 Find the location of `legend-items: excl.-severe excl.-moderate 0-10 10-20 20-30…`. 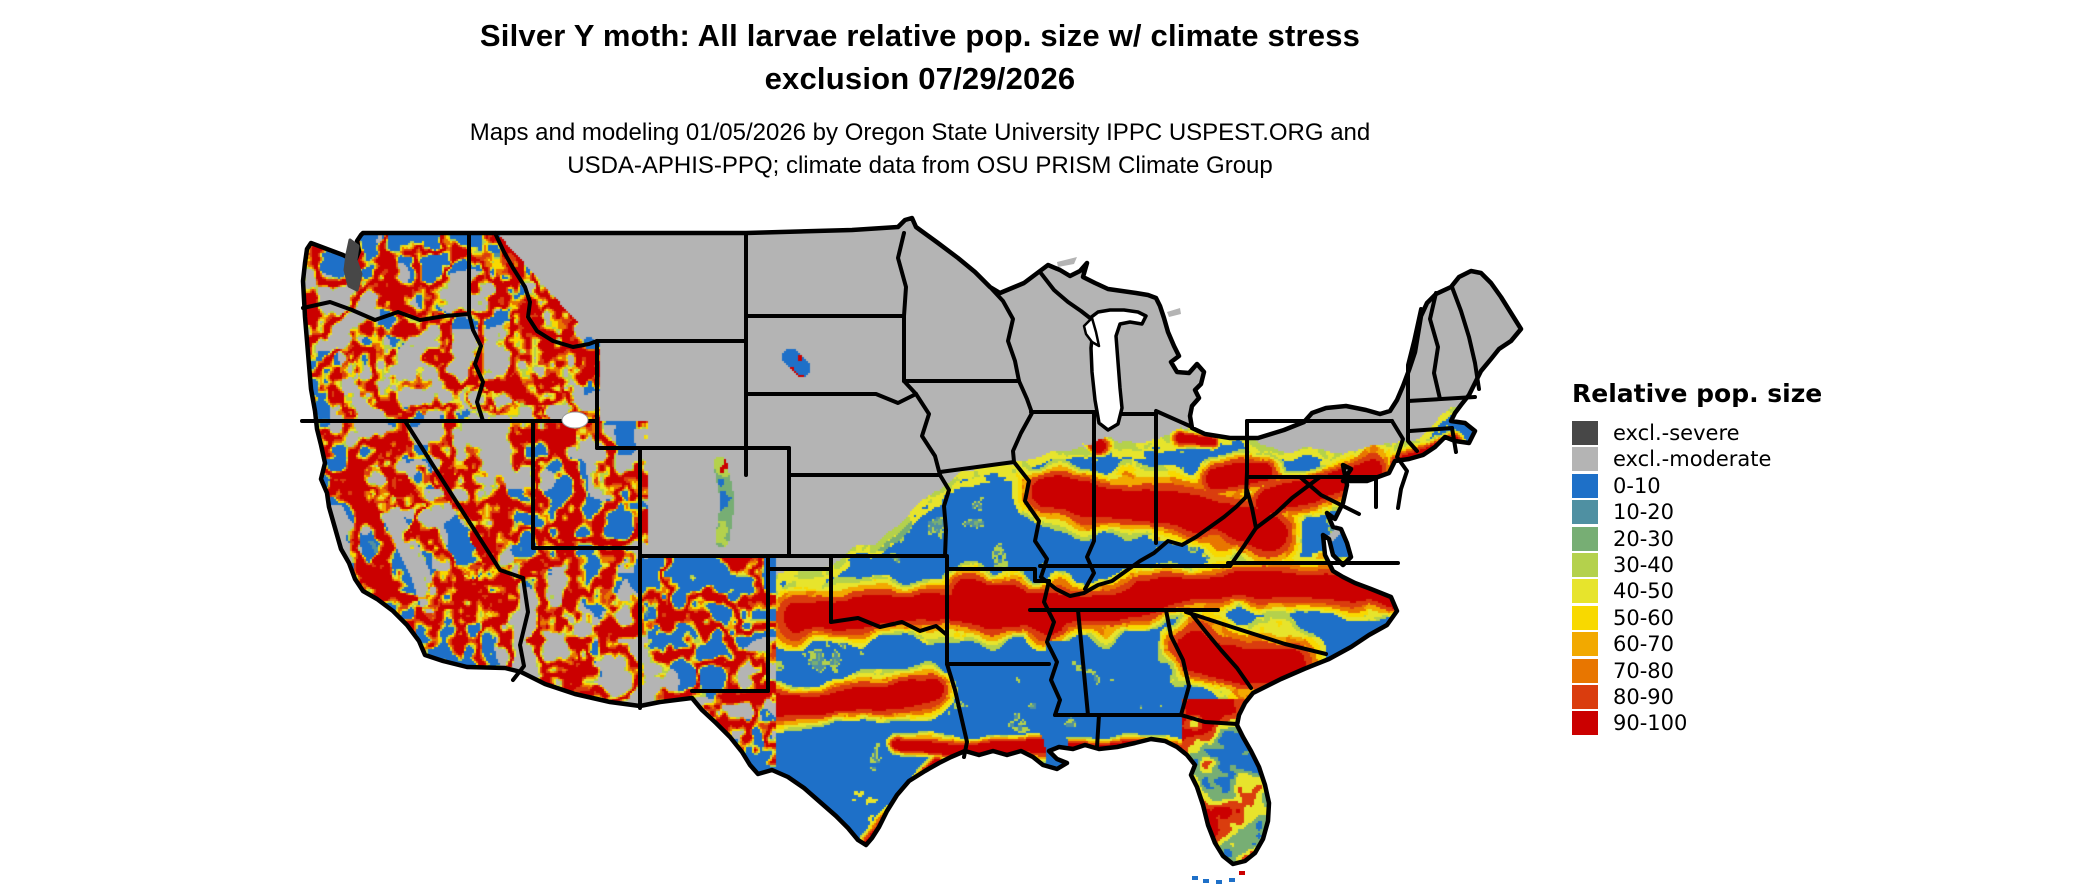

legend-items: excl.-severe excl.-moderate 0-10 10-20 20-30… is located at coordinates (1722, 578).